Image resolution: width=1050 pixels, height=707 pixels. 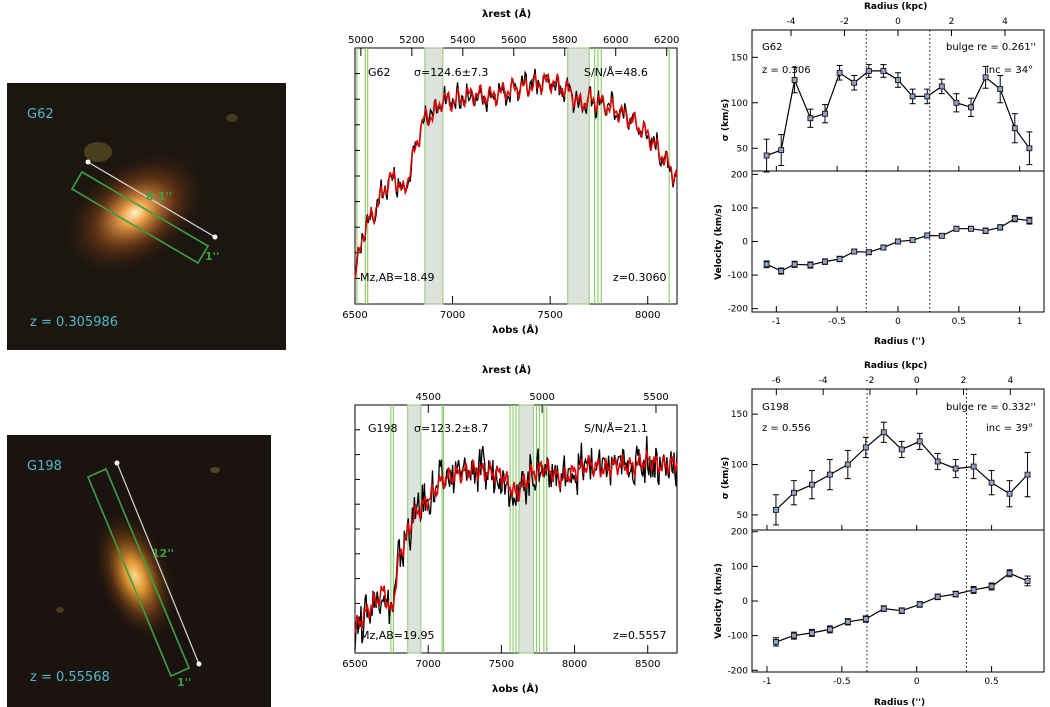 I want to click on x-tick-label: 6500, so click(x=354, y=315).